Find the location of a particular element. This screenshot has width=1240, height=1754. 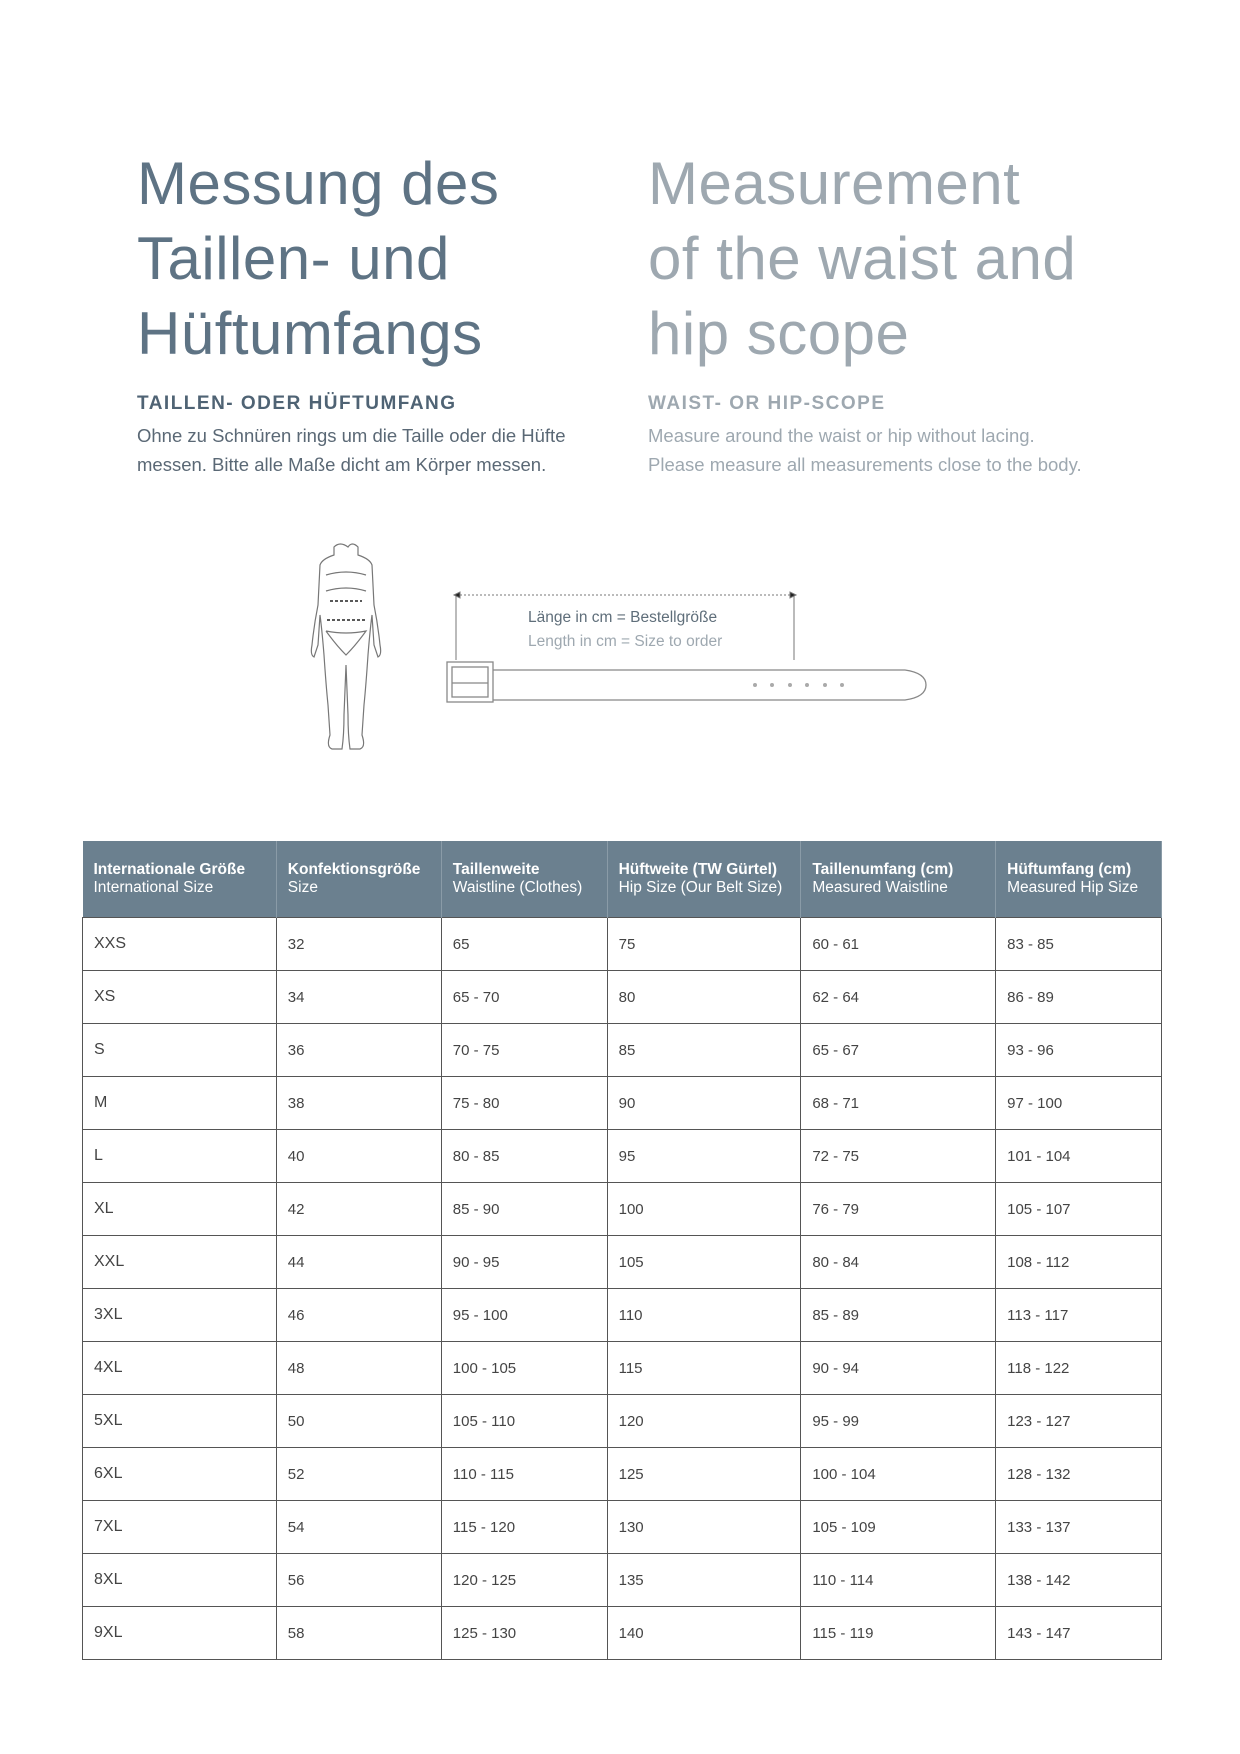

table-cell: 65 is located at coordinates (524, 944).